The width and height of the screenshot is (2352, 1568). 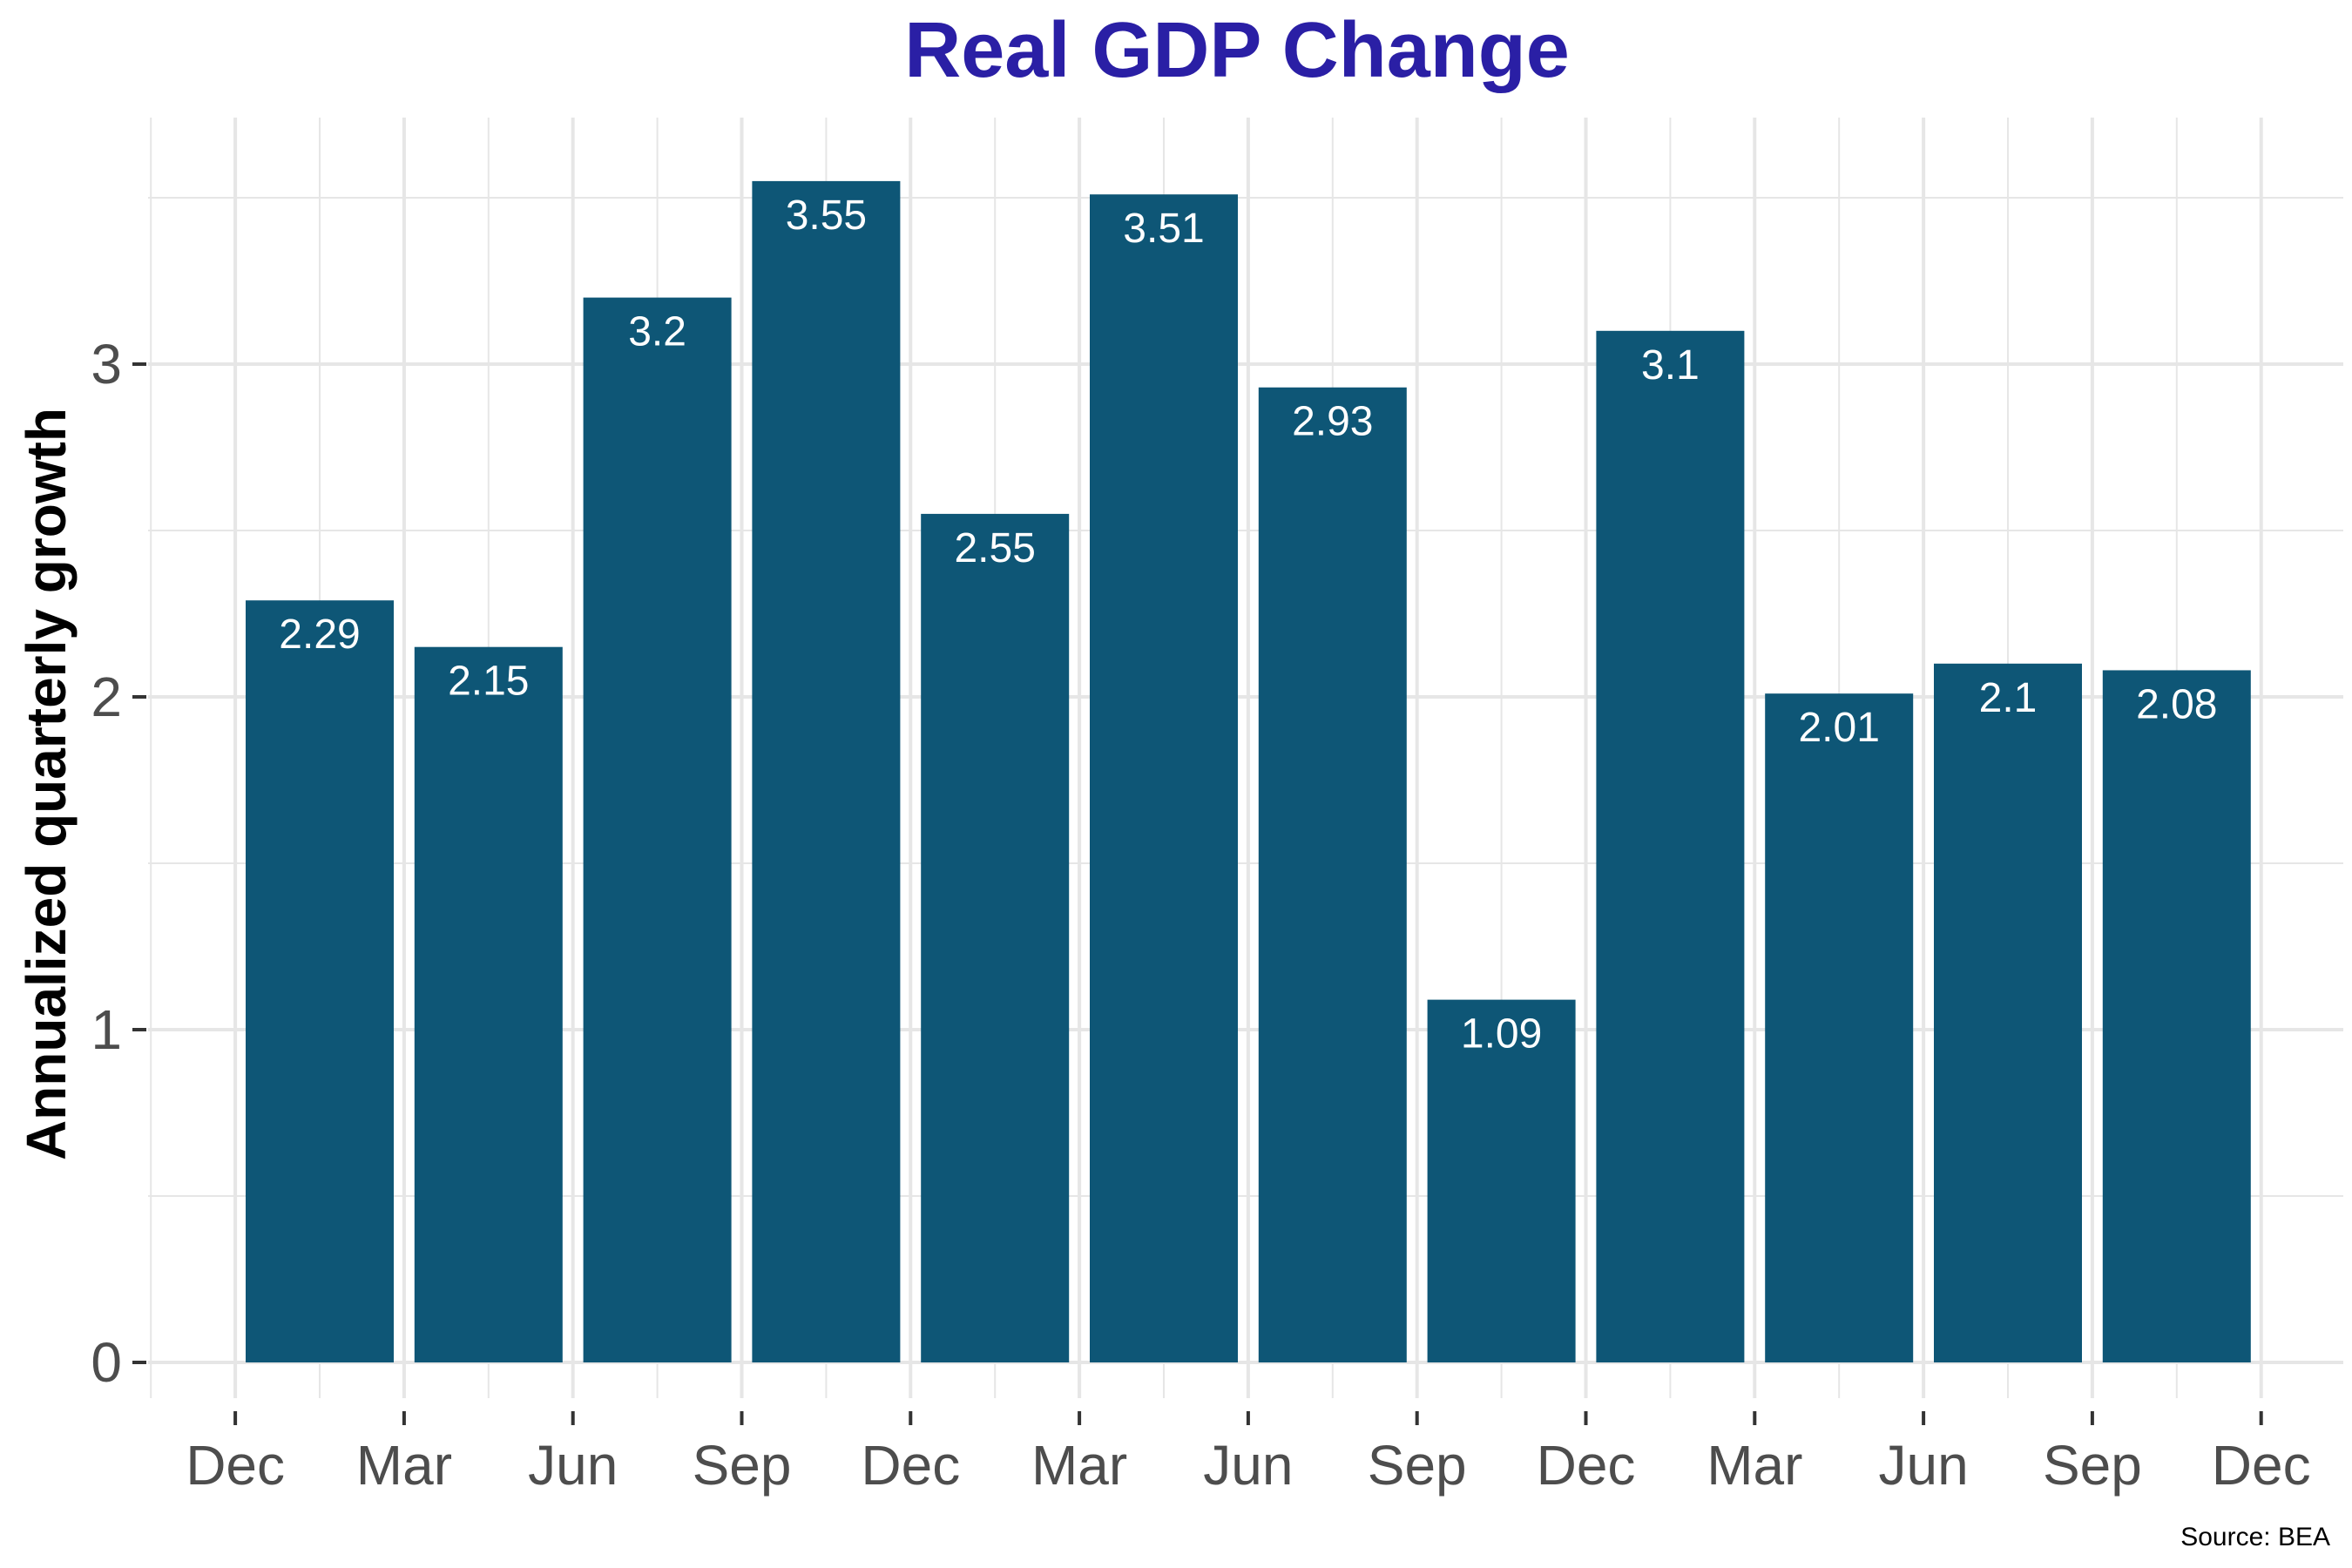 What do you see at coordinates (994, 548) in the screenshot?
I see `bar-value-label: 2.55` at bounding box center [994, 548].